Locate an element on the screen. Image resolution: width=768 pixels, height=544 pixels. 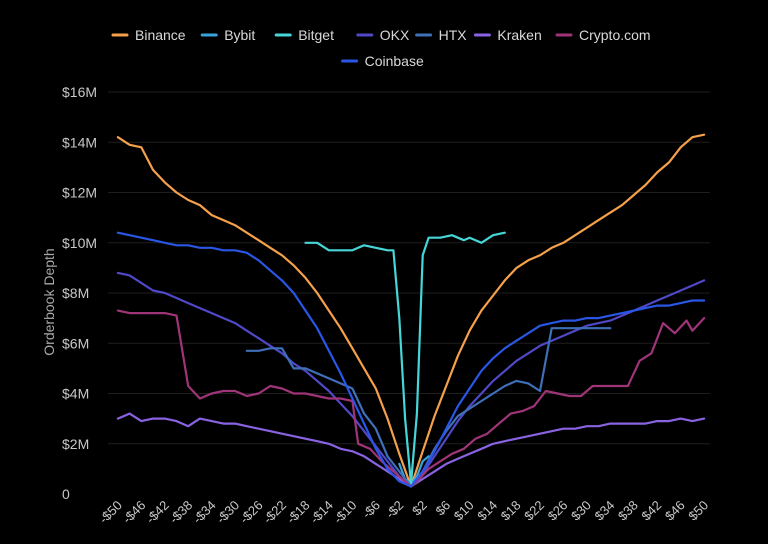
legend-item-okx: OKX is located at coordinates (383, 35).